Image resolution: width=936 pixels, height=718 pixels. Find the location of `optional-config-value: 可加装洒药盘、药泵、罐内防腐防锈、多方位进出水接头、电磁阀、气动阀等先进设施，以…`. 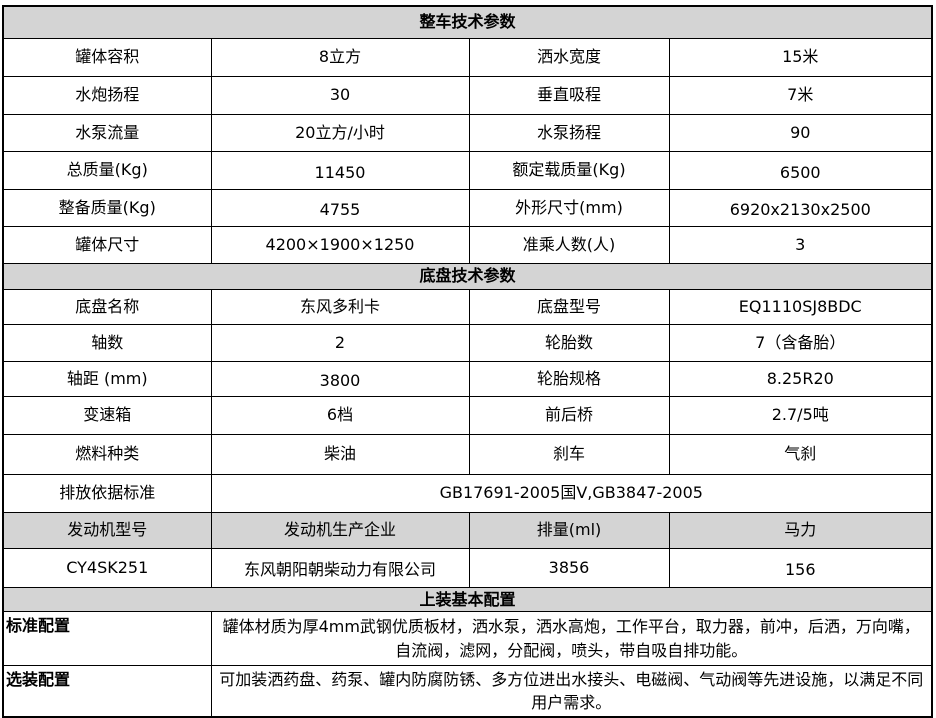

optional-config-value: 可加装洒药盘、药泵、罐内防腐防锈、多方位进出水接头、电磁阀、气动阀等先进设施，以… is located at coordinates (571, 691).